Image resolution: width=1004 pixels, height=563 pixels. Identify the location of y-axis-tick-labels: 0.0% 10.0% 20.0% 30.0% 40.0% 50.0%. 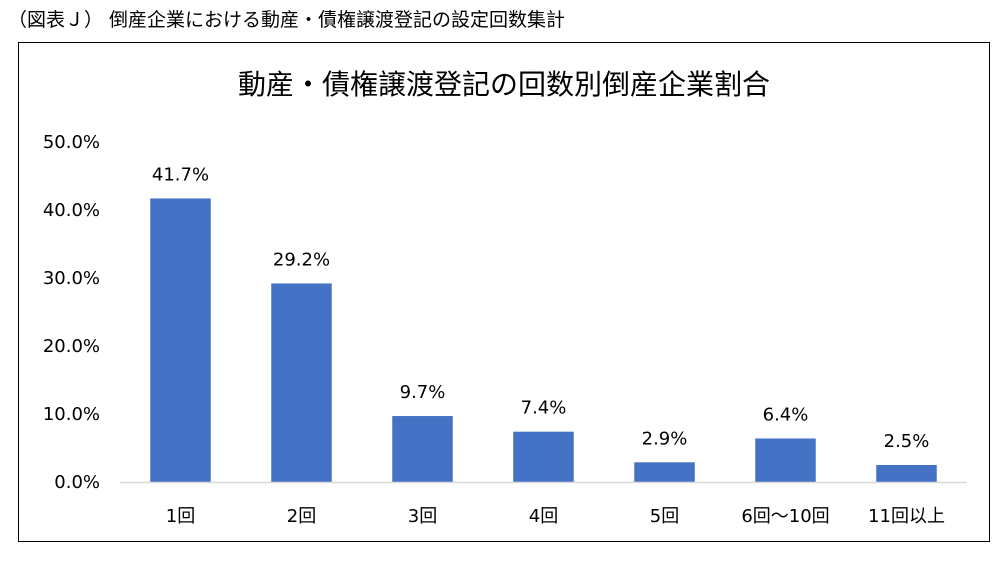
(71, 312).